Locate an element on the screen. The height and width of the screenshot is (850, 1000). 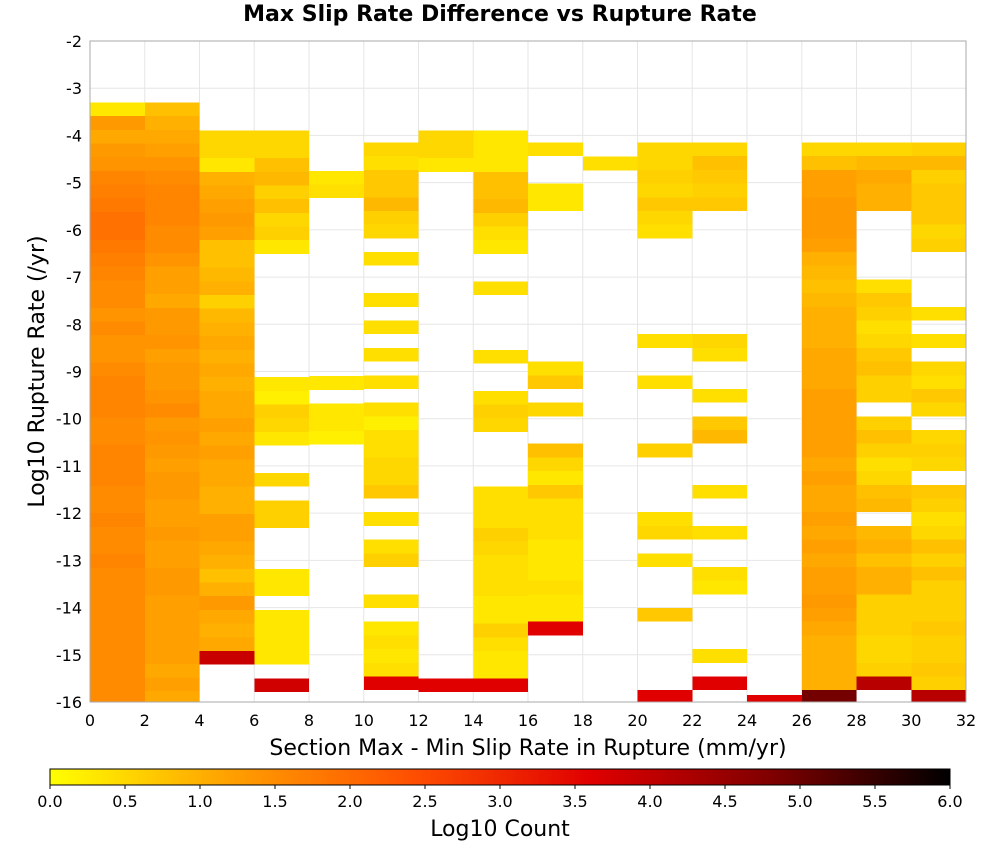
x-tick-labels: 0 2 4 6 8 10 12 14 16 18 20 22 24 26 28 30 32 is located at coordinates (530, 720).